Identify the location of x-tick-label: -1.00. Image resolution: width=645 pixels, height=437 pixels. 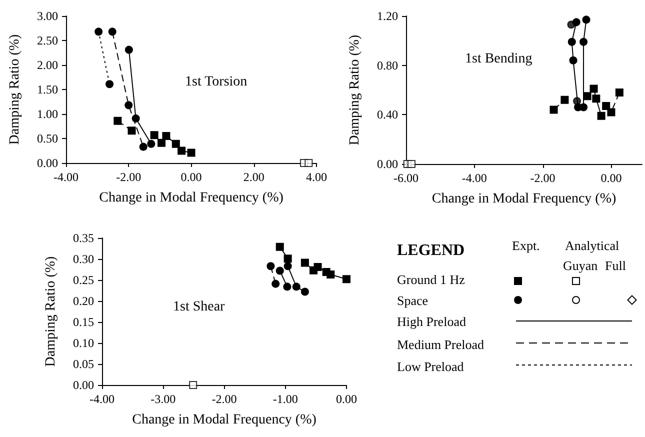
(285, 399).